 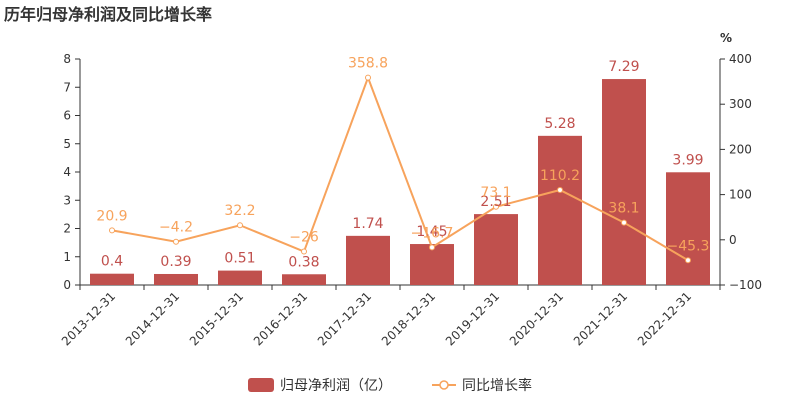 What do you see at coordinates (239, 211) in the screenshot?
I see `line-value-label: 32.2` at bounding box center [239, 211].